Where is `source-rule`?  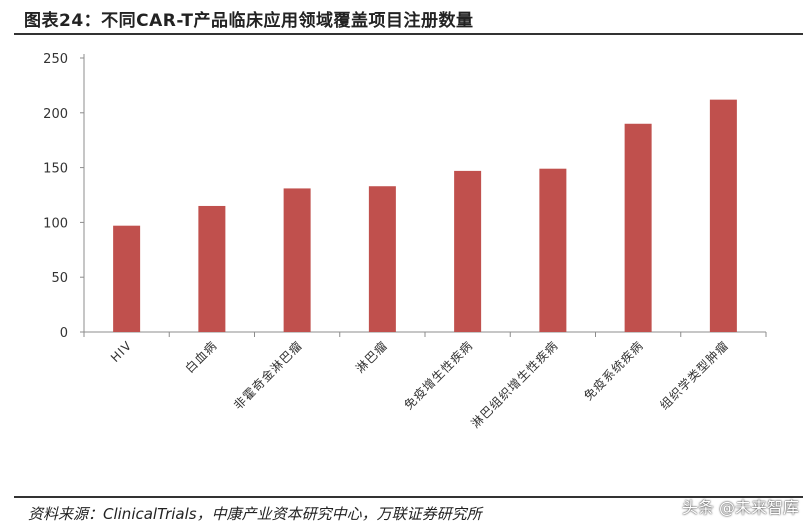 source-rule is located at coordinates (408, 497).